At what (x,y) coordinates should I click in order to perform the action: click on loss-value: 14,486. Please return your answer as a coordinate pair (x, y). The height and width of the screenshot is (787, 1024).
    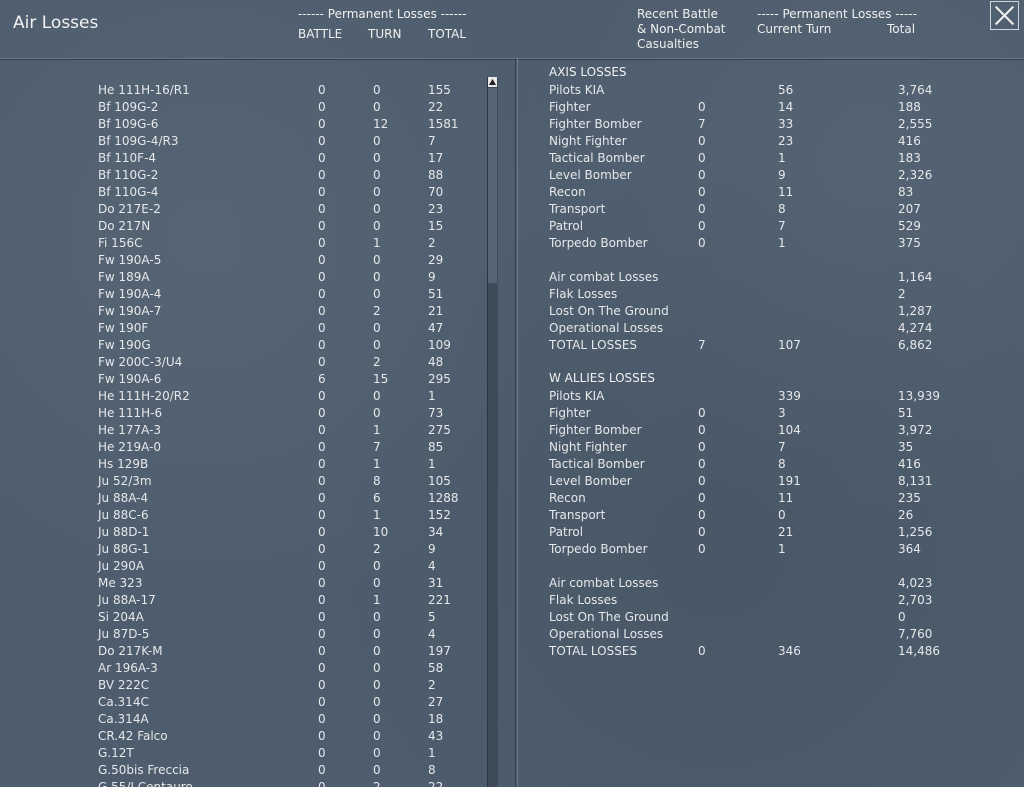
    Looking at the image, I should click on (919, 651).